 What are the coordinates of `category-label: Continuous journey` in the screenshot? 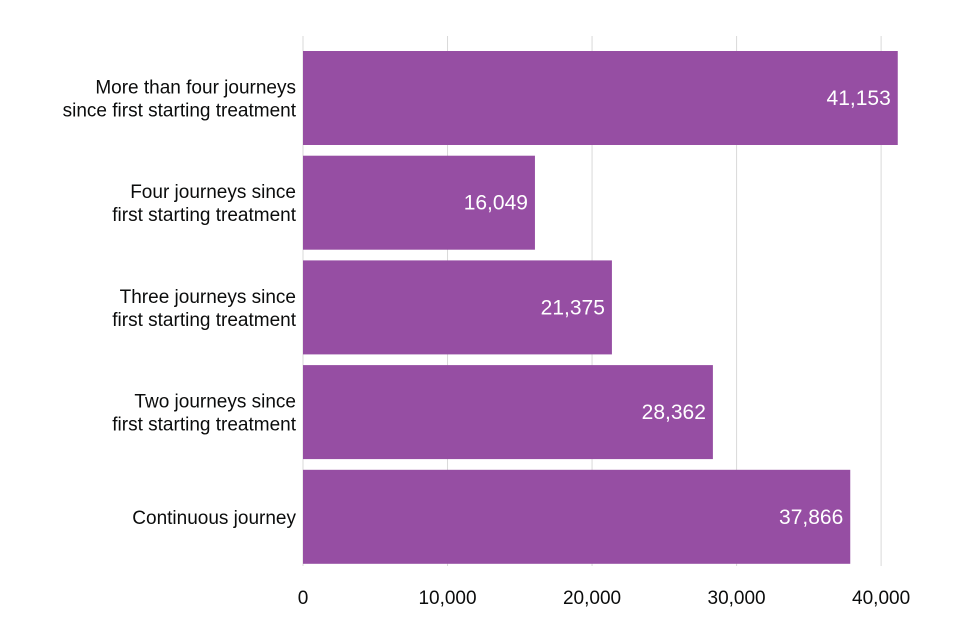 It's located at (214, 518).